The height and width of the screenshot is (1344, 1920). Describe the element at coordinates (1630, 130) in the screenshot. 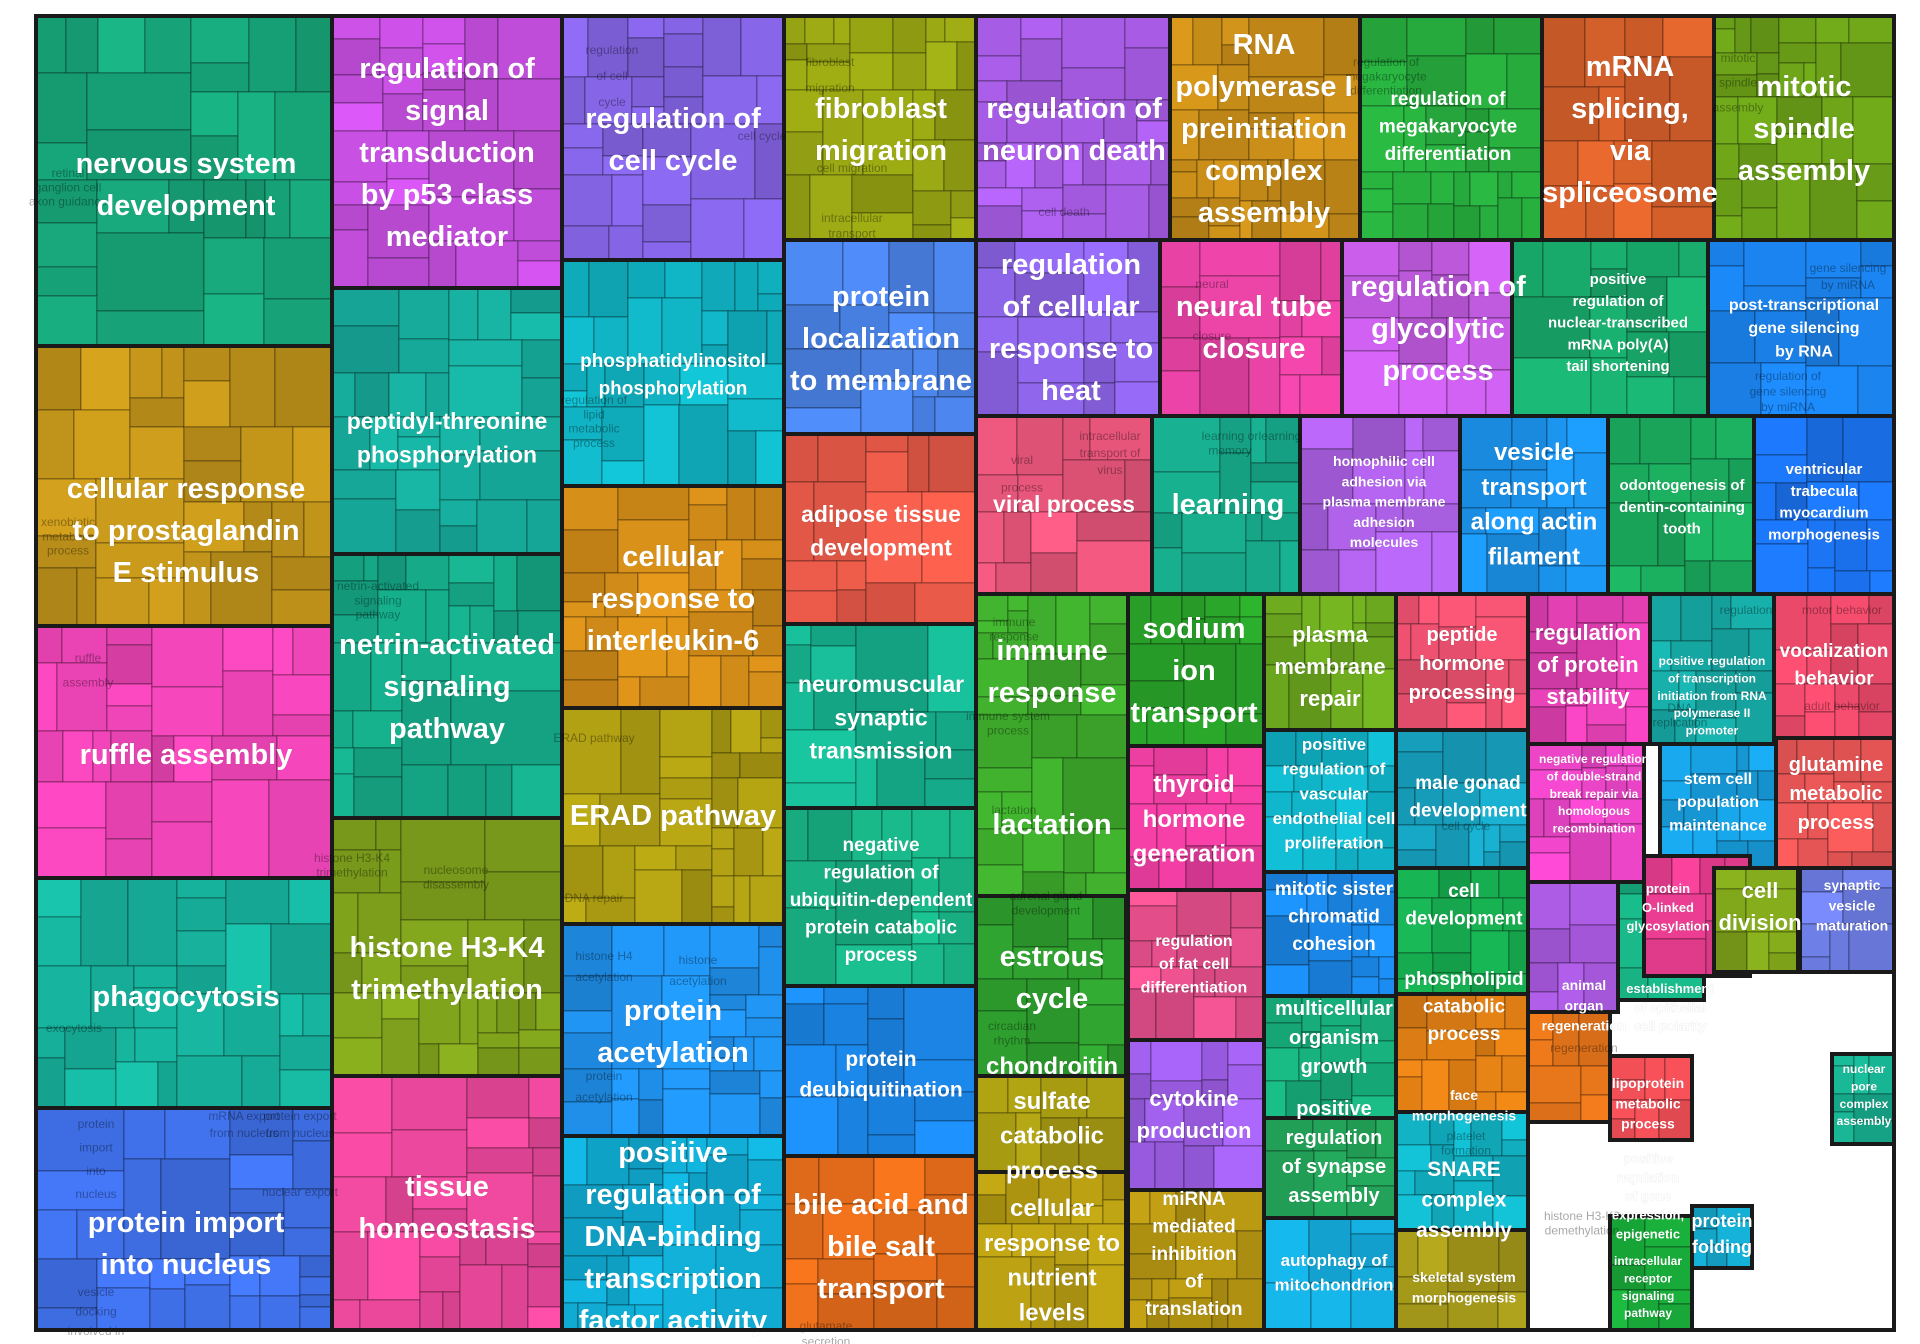

I see `treemap-group-label: mRNA splicing, via spliceosome` at that location.